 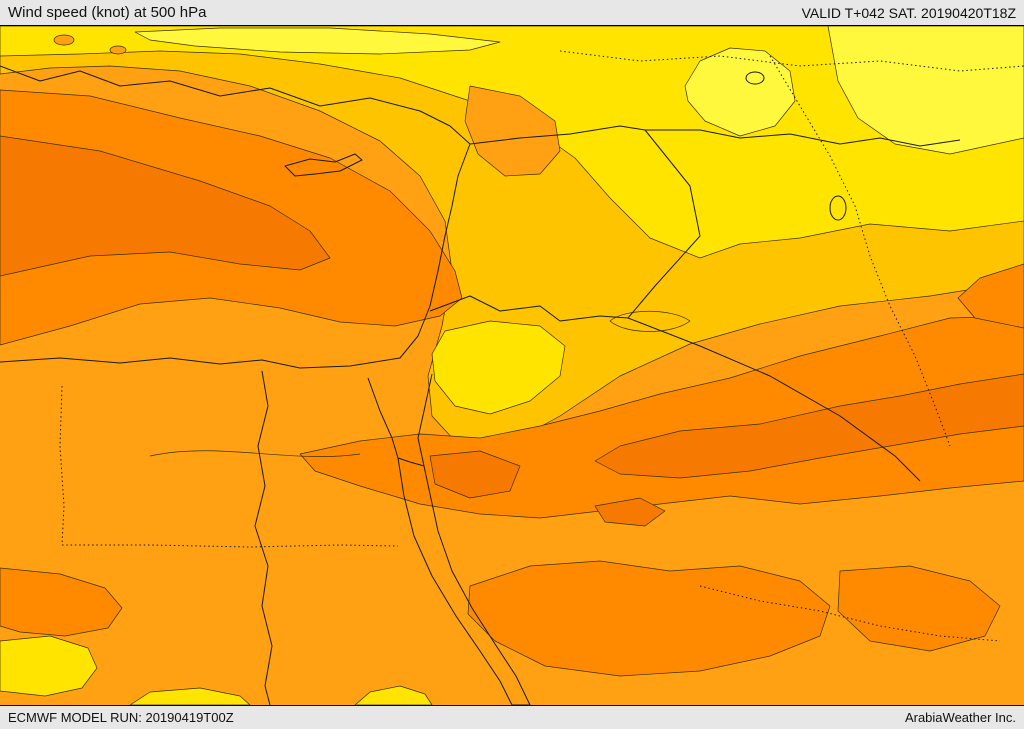 I want to click on attribution-label: ArabiaWeather Inc., so click(x=960, y=717).